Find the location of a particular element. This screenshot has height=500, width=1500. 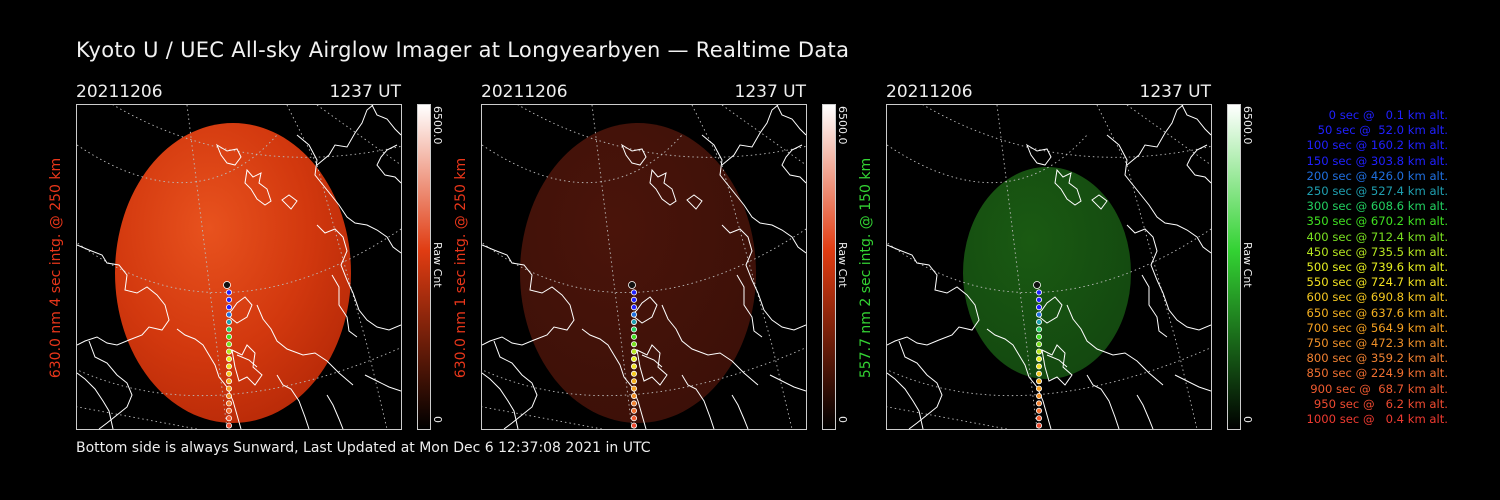

colorbar-min: 0 is located at coordinates (1247, 419).